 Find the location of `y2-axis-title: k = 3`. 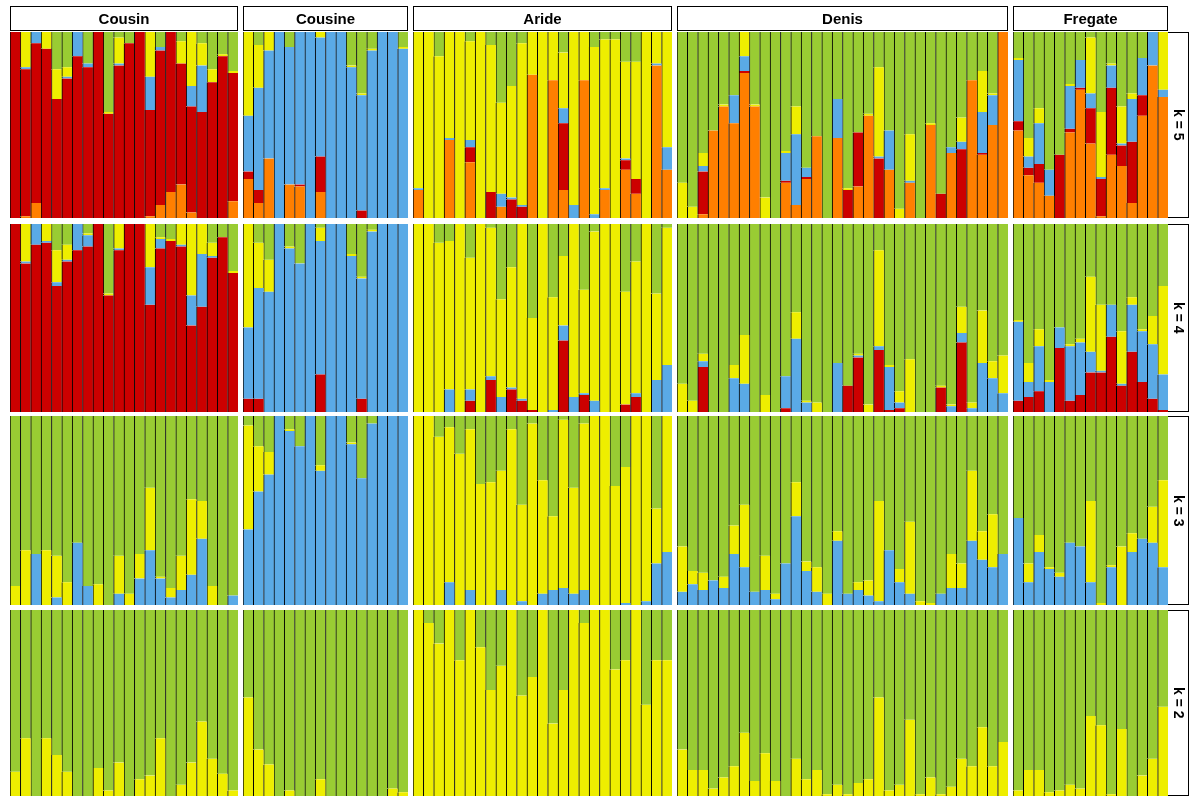

y2-axis-title: k = 3 is located at coordinates (1178, 510).